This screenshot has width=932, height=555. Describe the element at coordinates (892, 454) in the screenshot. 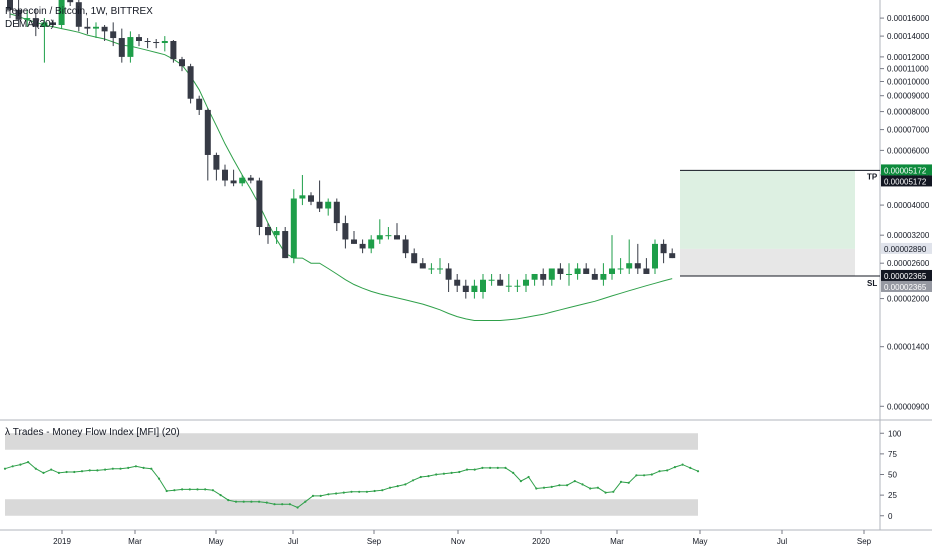

I see `mfi-tick-label: 75` at that location.